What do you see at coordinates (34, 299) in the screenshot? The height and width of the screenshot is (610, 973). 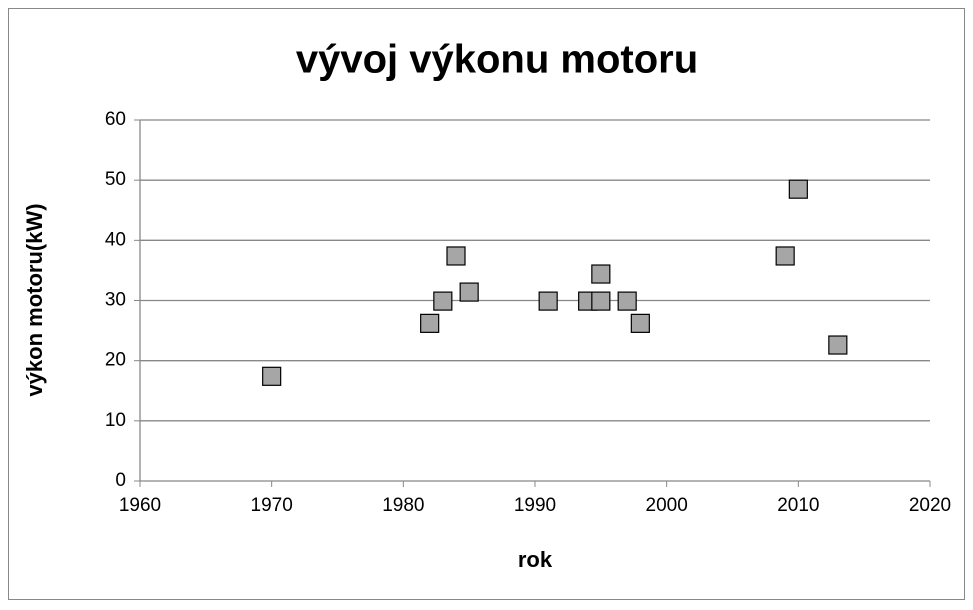 I see `y-axis-label: výkon motoru(kW)` at bounding box center [34, 299].